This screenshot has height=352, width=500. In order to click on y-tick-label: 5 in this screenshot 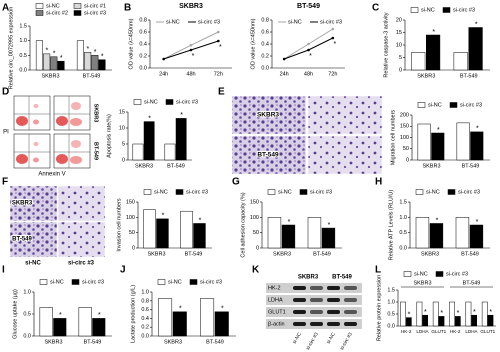, I will do `click(123, 144)`.